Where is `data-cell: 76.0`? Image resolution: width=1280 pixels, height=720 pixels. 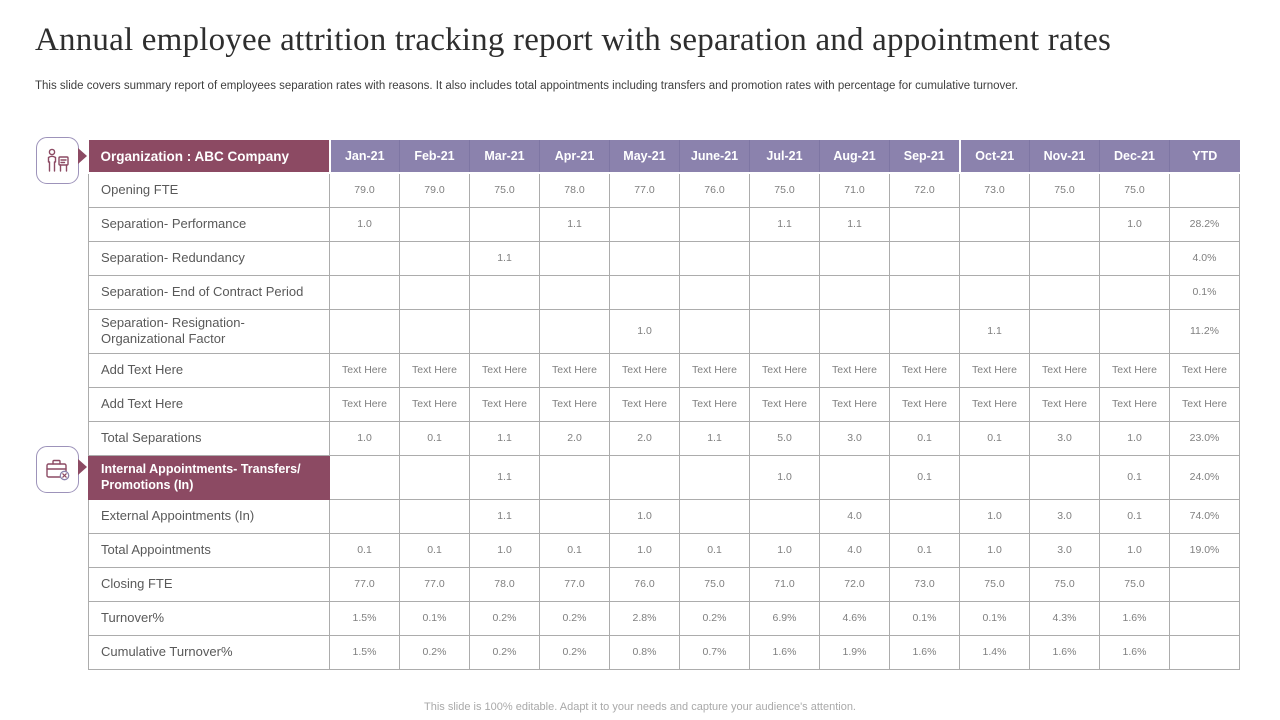
data-cell: 76.0 is located at coordinates (644, 584).